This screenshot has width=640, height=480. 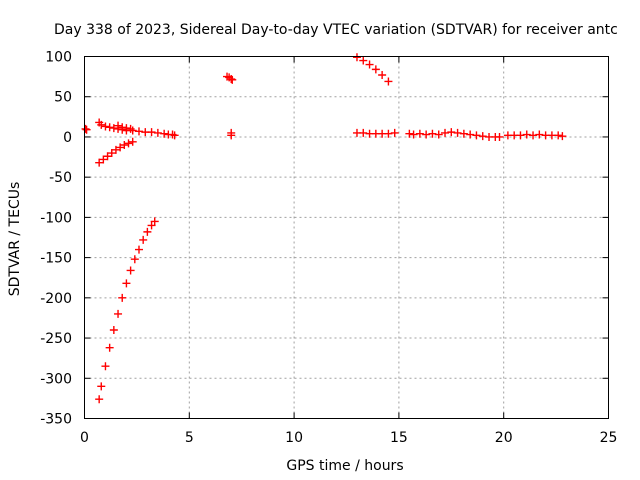 What do you see at coordinates (63, 98) in the screenshot?
I see `y-tick-label: 50` at bounding box center [63, 98].